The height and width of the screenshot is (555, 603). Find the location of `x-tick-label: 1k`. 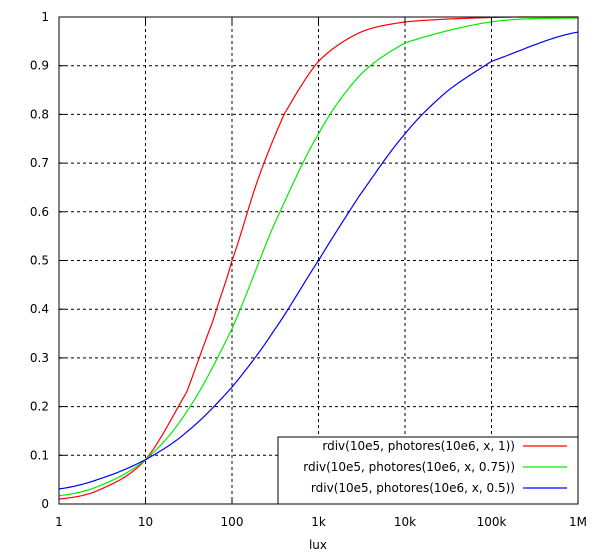

x-tick-label: 1k is located at coordinates (318, 522).